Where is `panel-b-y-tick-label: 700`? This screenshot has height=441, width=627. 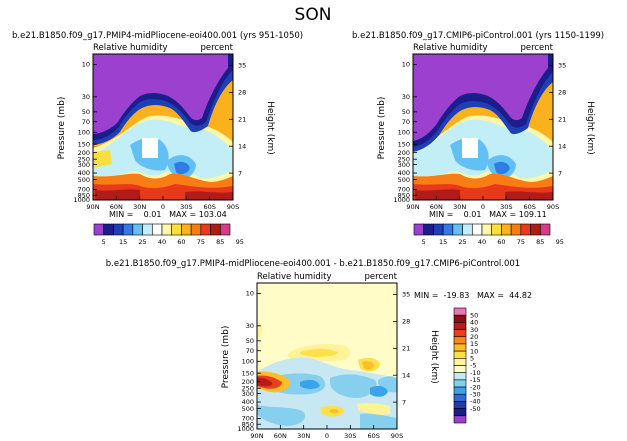
panel-b-y-tick-label: 700 is located at coordinates (404, 190).